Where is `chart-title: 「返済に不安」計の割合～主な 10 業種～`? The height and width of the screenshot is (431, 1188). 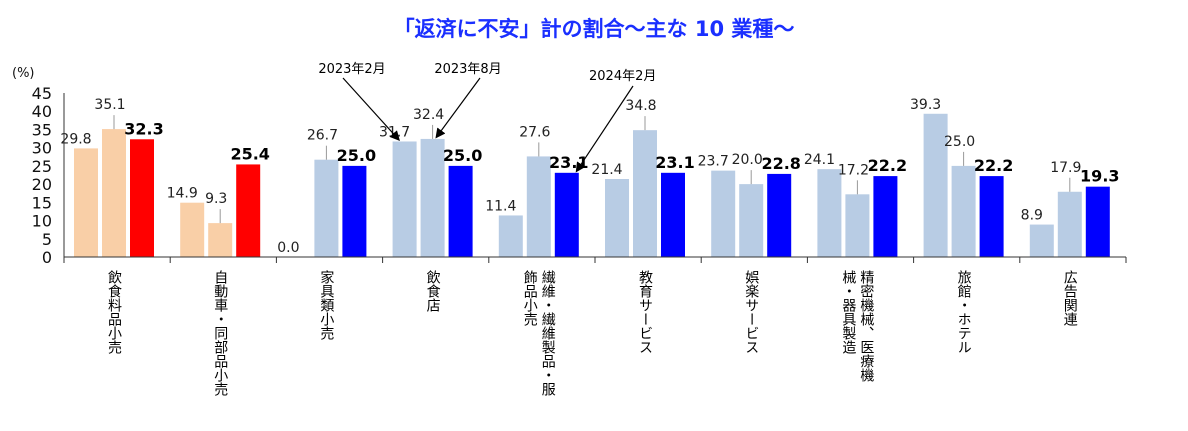 chart-title: 「返済に不安」計の割合～主な 10 業種～ is located at coordinates (594, 29).